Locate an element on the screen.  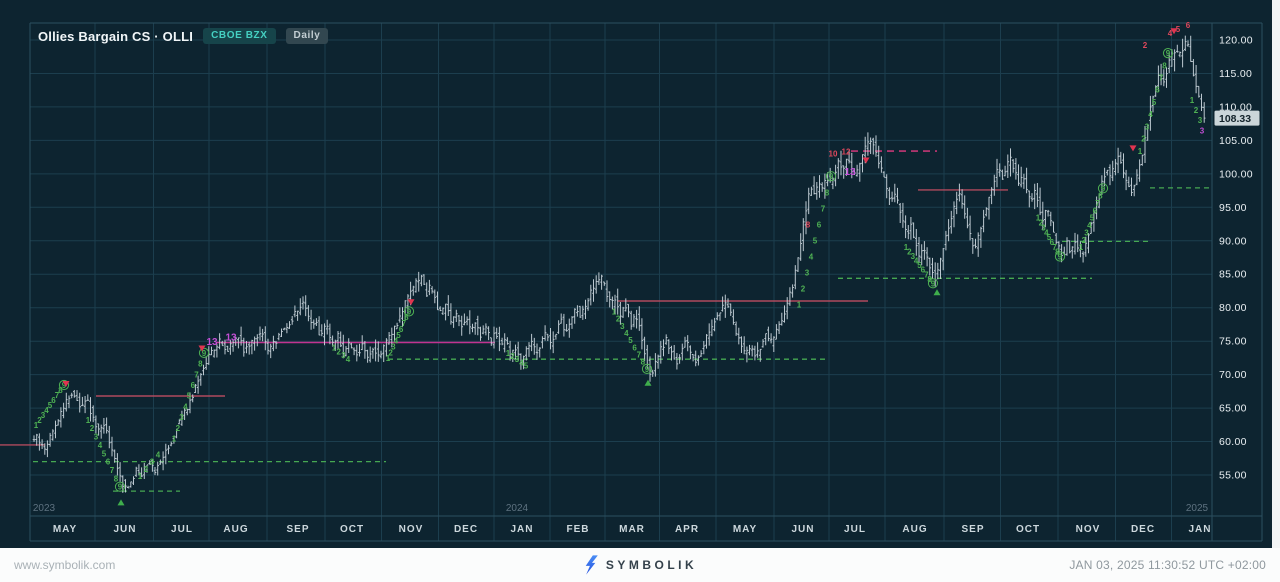
svg-text: 110.00 is located at coordinates (1235, 107).